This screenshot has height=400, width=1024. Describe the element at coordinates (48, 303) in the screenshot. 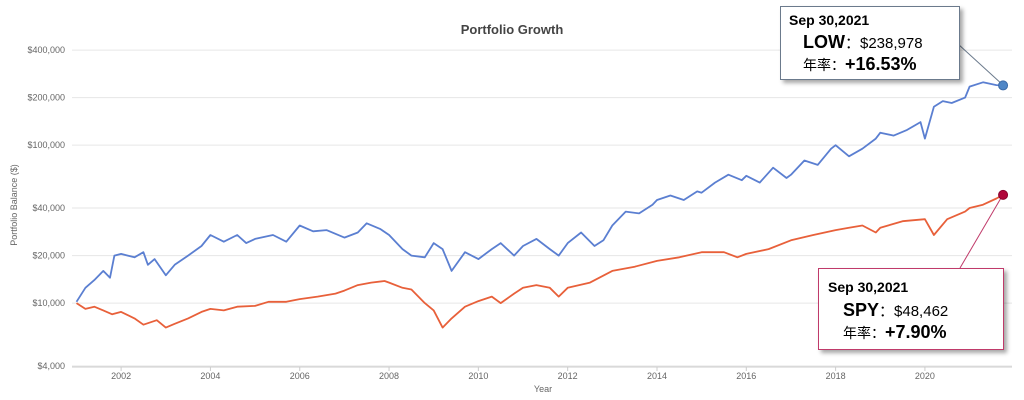

I see `y-tick-label: $10,000` at that location.